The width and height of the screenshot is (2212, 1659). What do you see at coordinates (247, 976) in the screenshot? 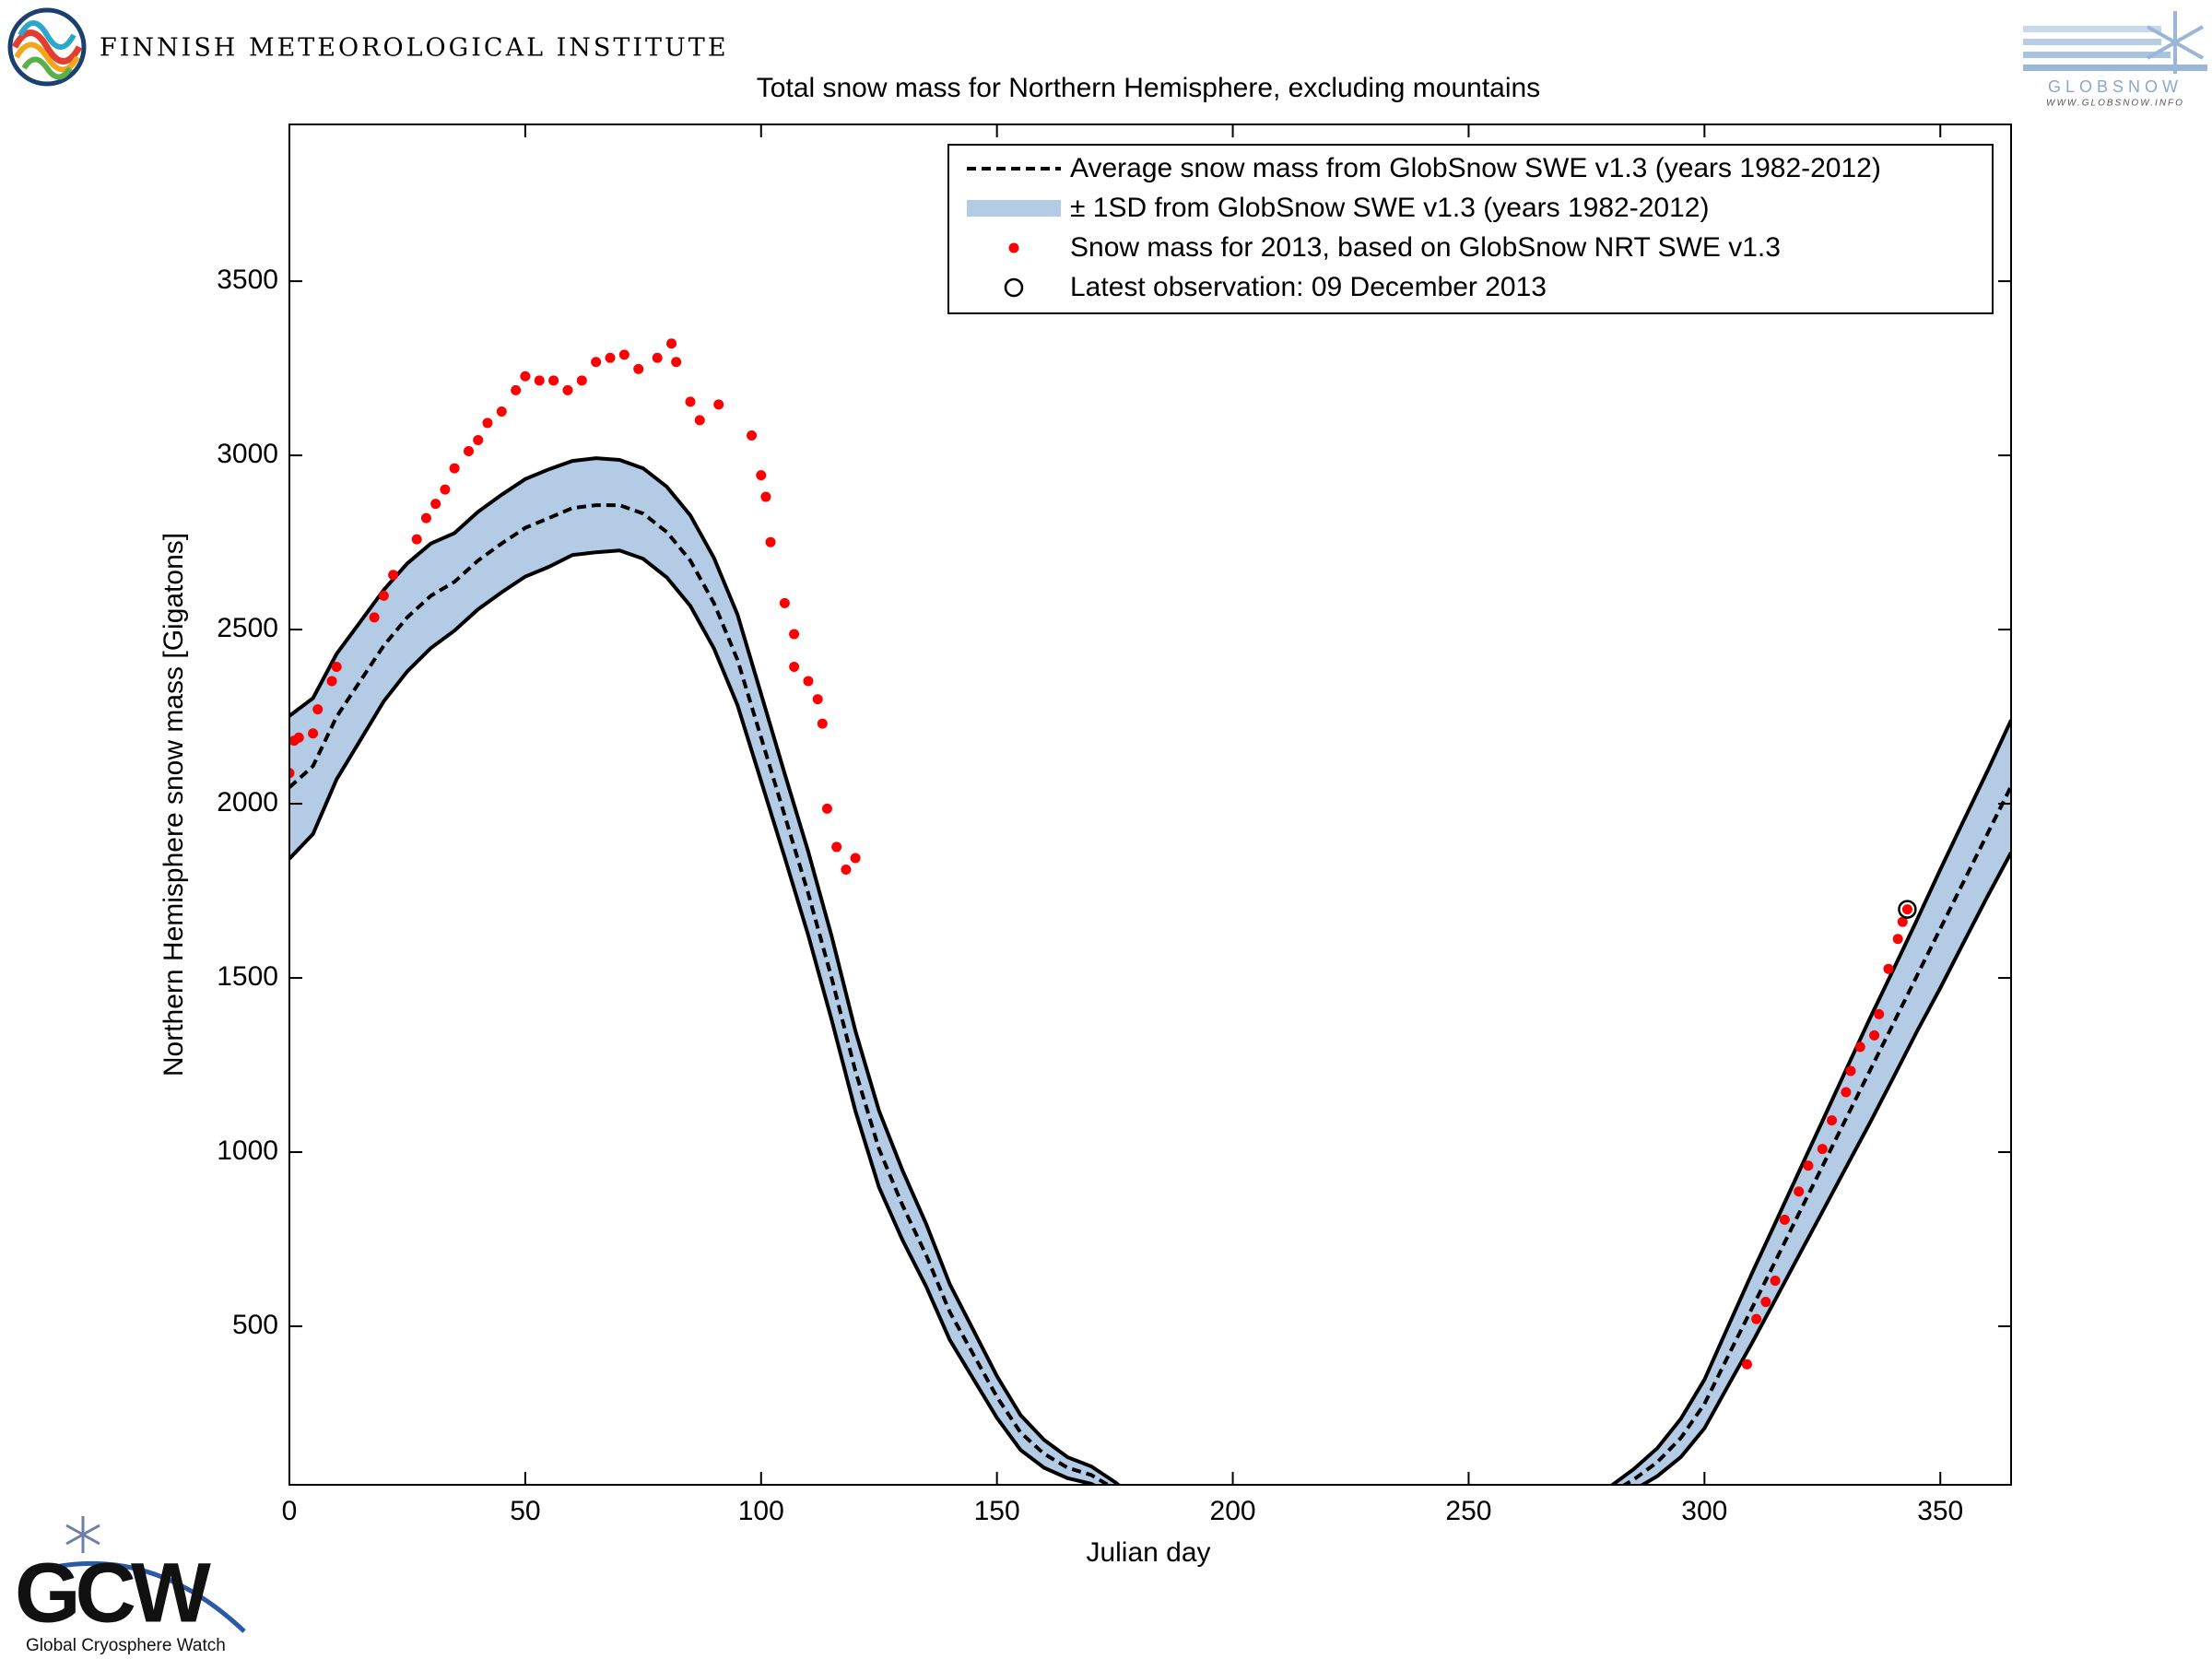
I see `y-tick-label: 1500` at bounding box center [247, 976].